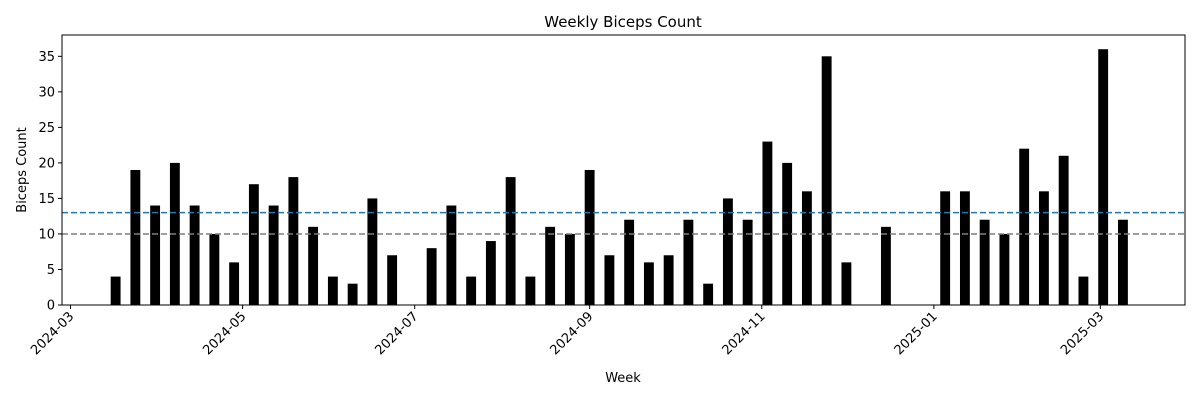 Image resolution: width=1200 pixels, height=404 pixels. I want to click on x-tick-label: 2024-11, so click(744, 333).